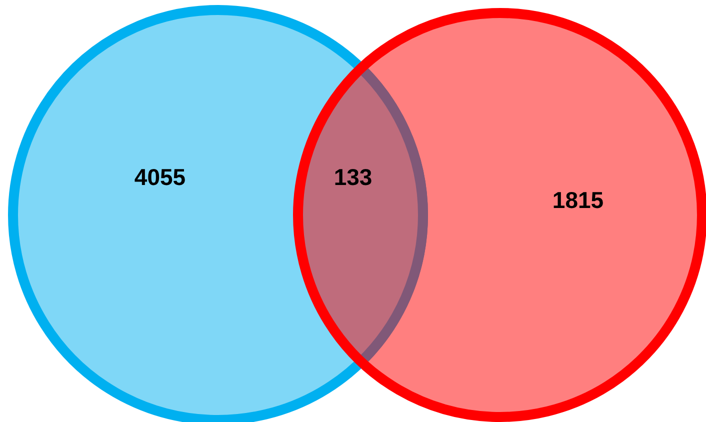 The image size is (706, 422). What do you see at coordinates (578, 200) in the screenshot?
I see `data-label: 1815` at bounding box center [578, 200].